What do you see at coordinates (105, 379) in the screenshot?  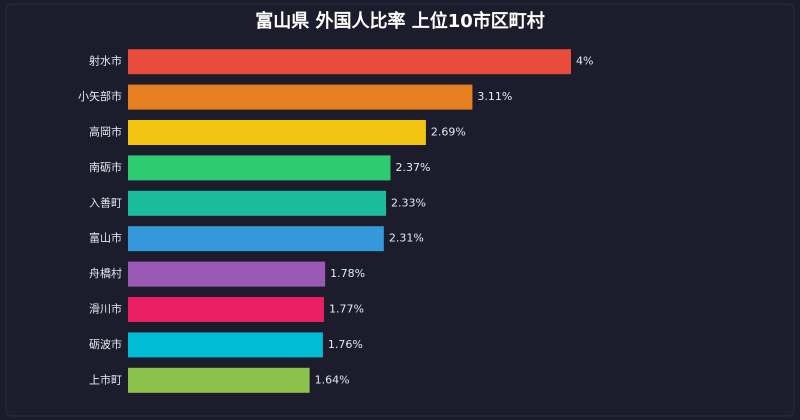 I see `category-label: 上市町` at bounding box center [105, 379].